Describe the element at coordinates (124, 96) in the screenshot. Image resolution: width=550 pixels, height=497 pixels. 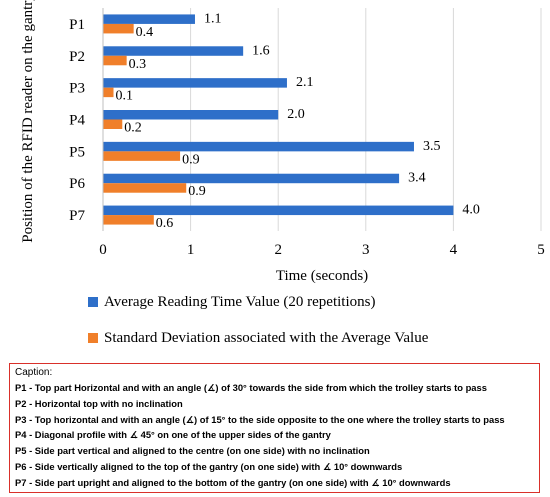
I see `data-label-std-dev: 0.1` at that location.